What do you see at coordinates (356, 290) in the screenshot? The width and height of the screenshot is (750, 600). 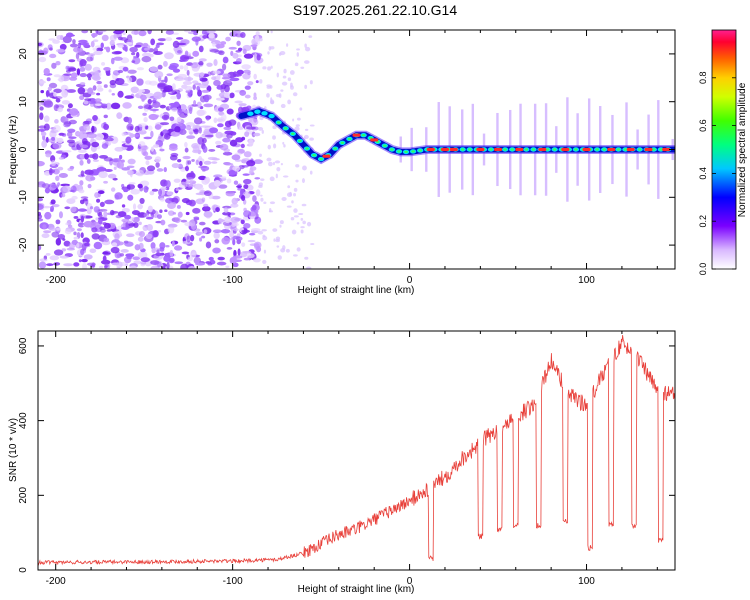 I see `spectrogram-x-label: Height of straight line (km)` at bounding box center [356, 290].